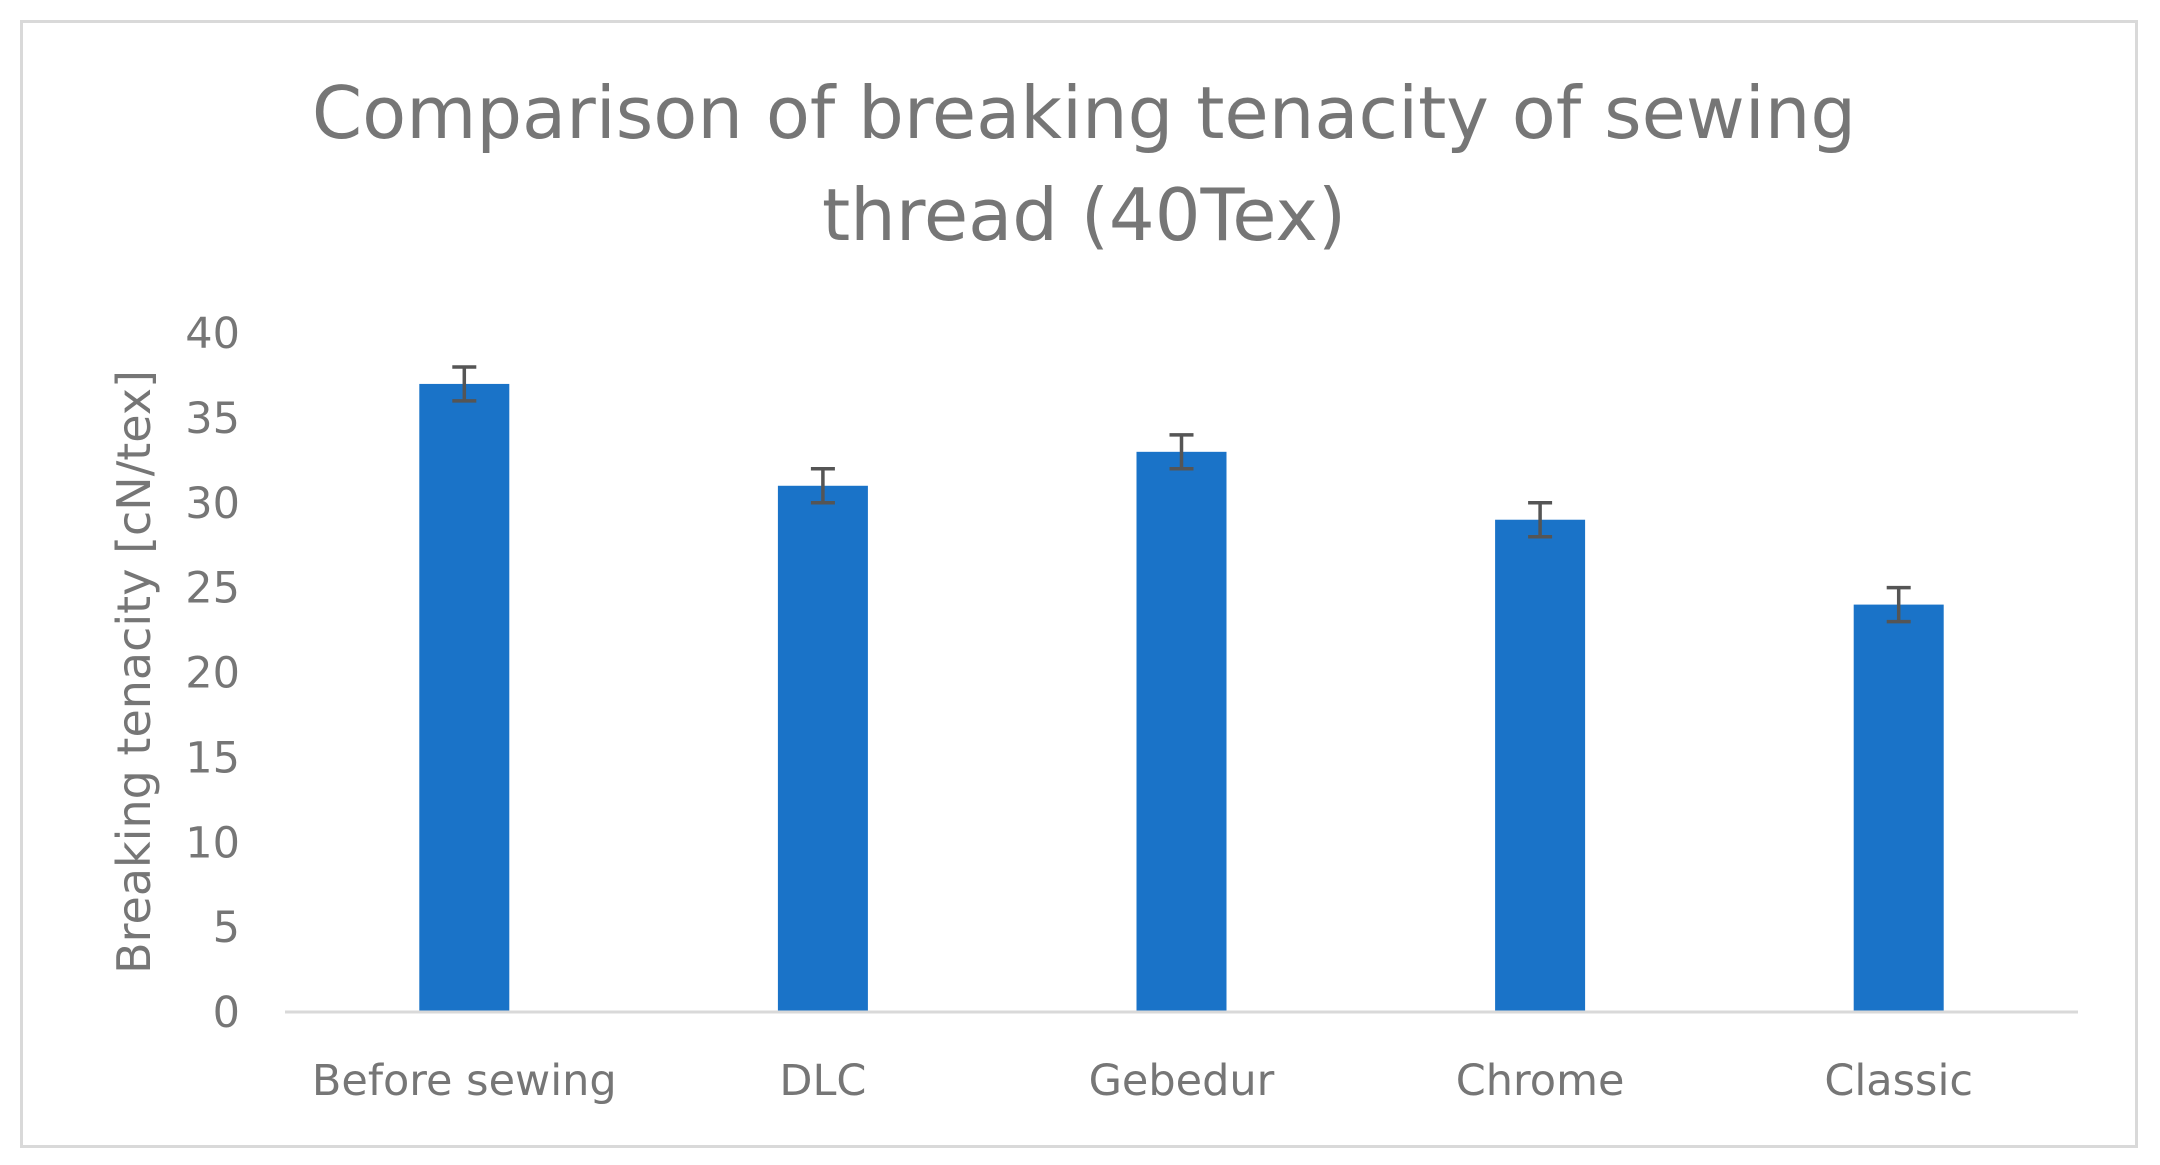  What do you see at coordinates (1084, 215) in the screenshot?
I see `chart-title-line-2: thread (40Tex)` at bounding box center [1084, 215].